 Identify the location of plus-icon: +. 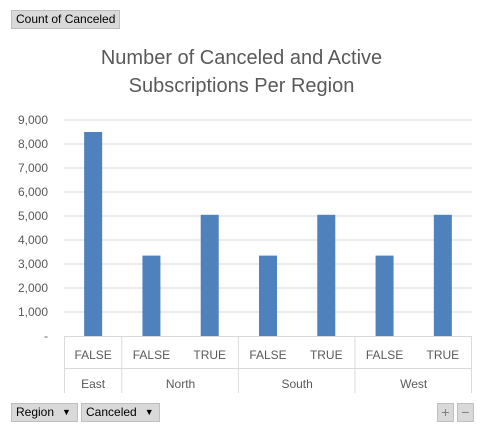
(445, 412).